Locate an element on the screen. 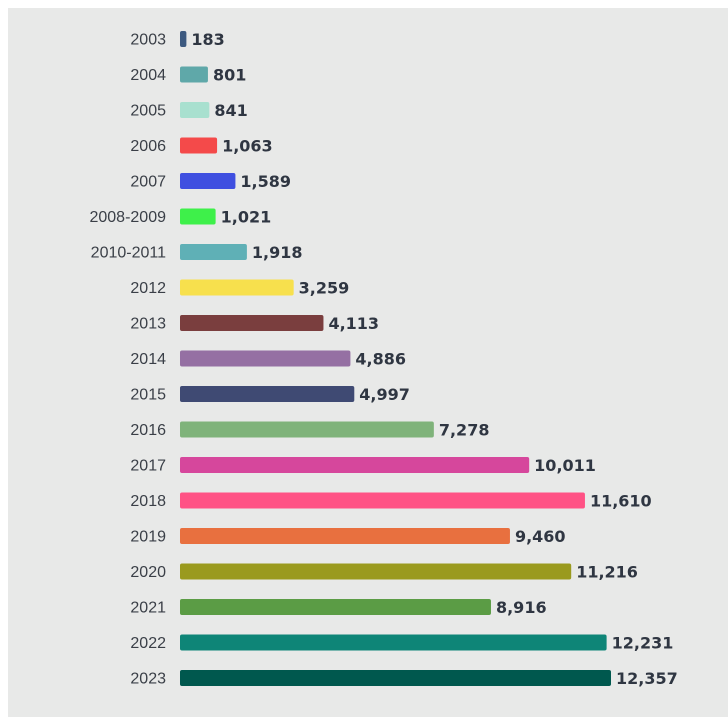  category-label: 2021 is located at coordinates (148, 608).